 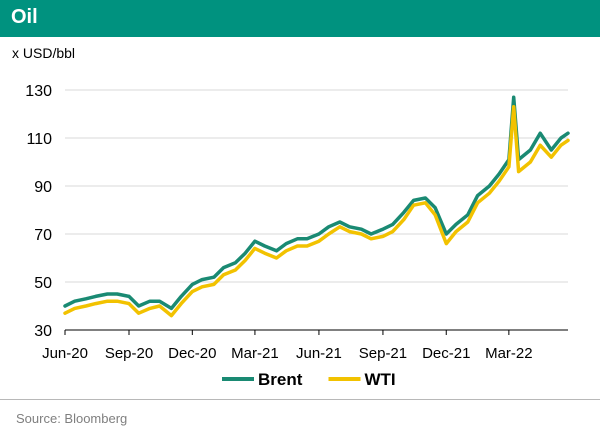 I want to click on y-axis-unit-label: x USD/bbl, so click(x=44, y=53).